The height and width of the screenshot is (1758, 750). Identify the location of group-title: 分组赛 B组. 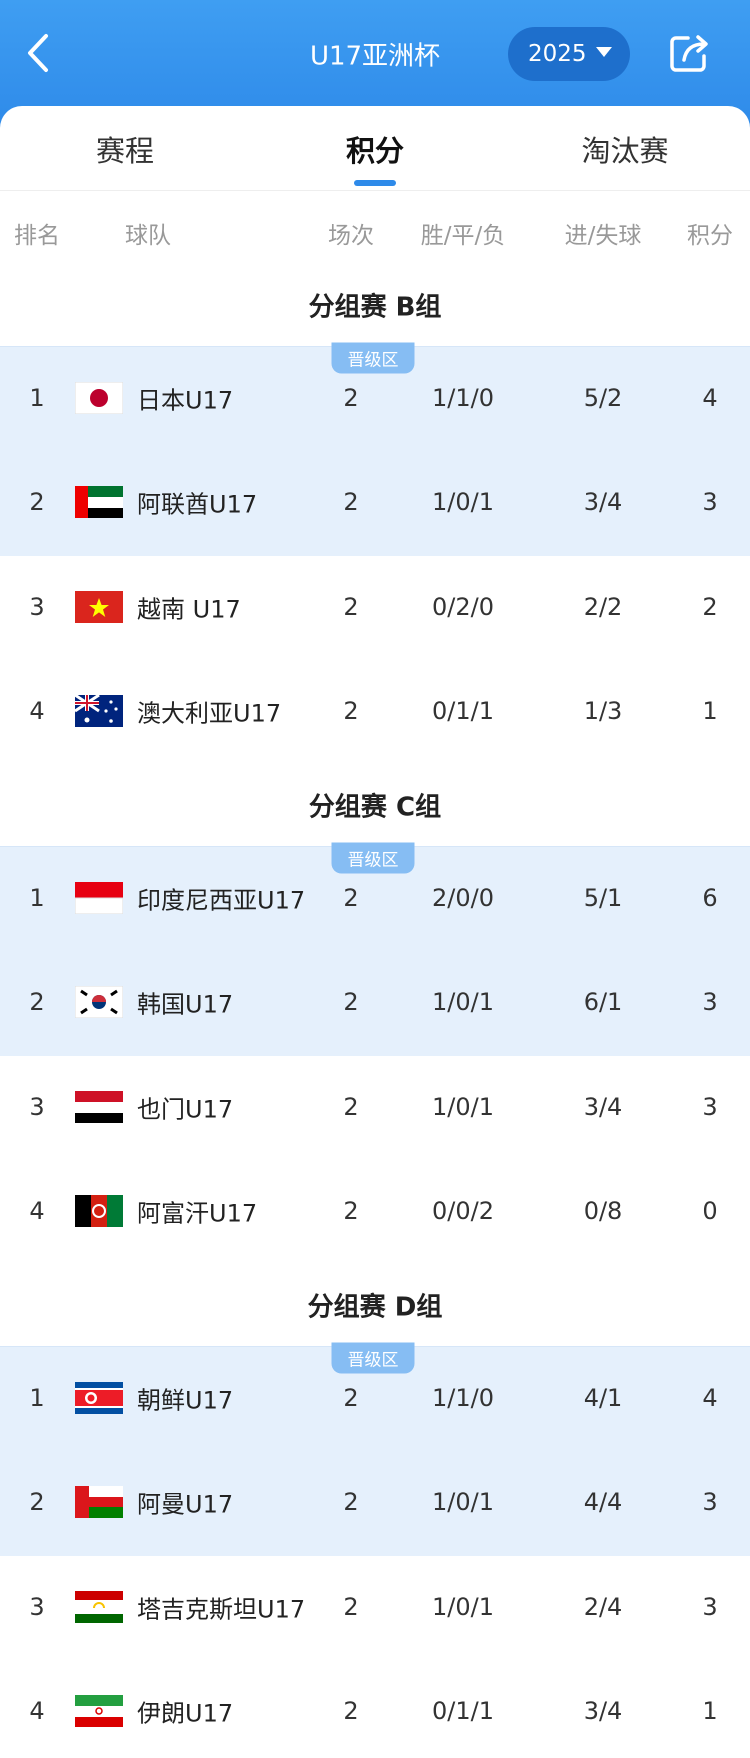
(375, 307).